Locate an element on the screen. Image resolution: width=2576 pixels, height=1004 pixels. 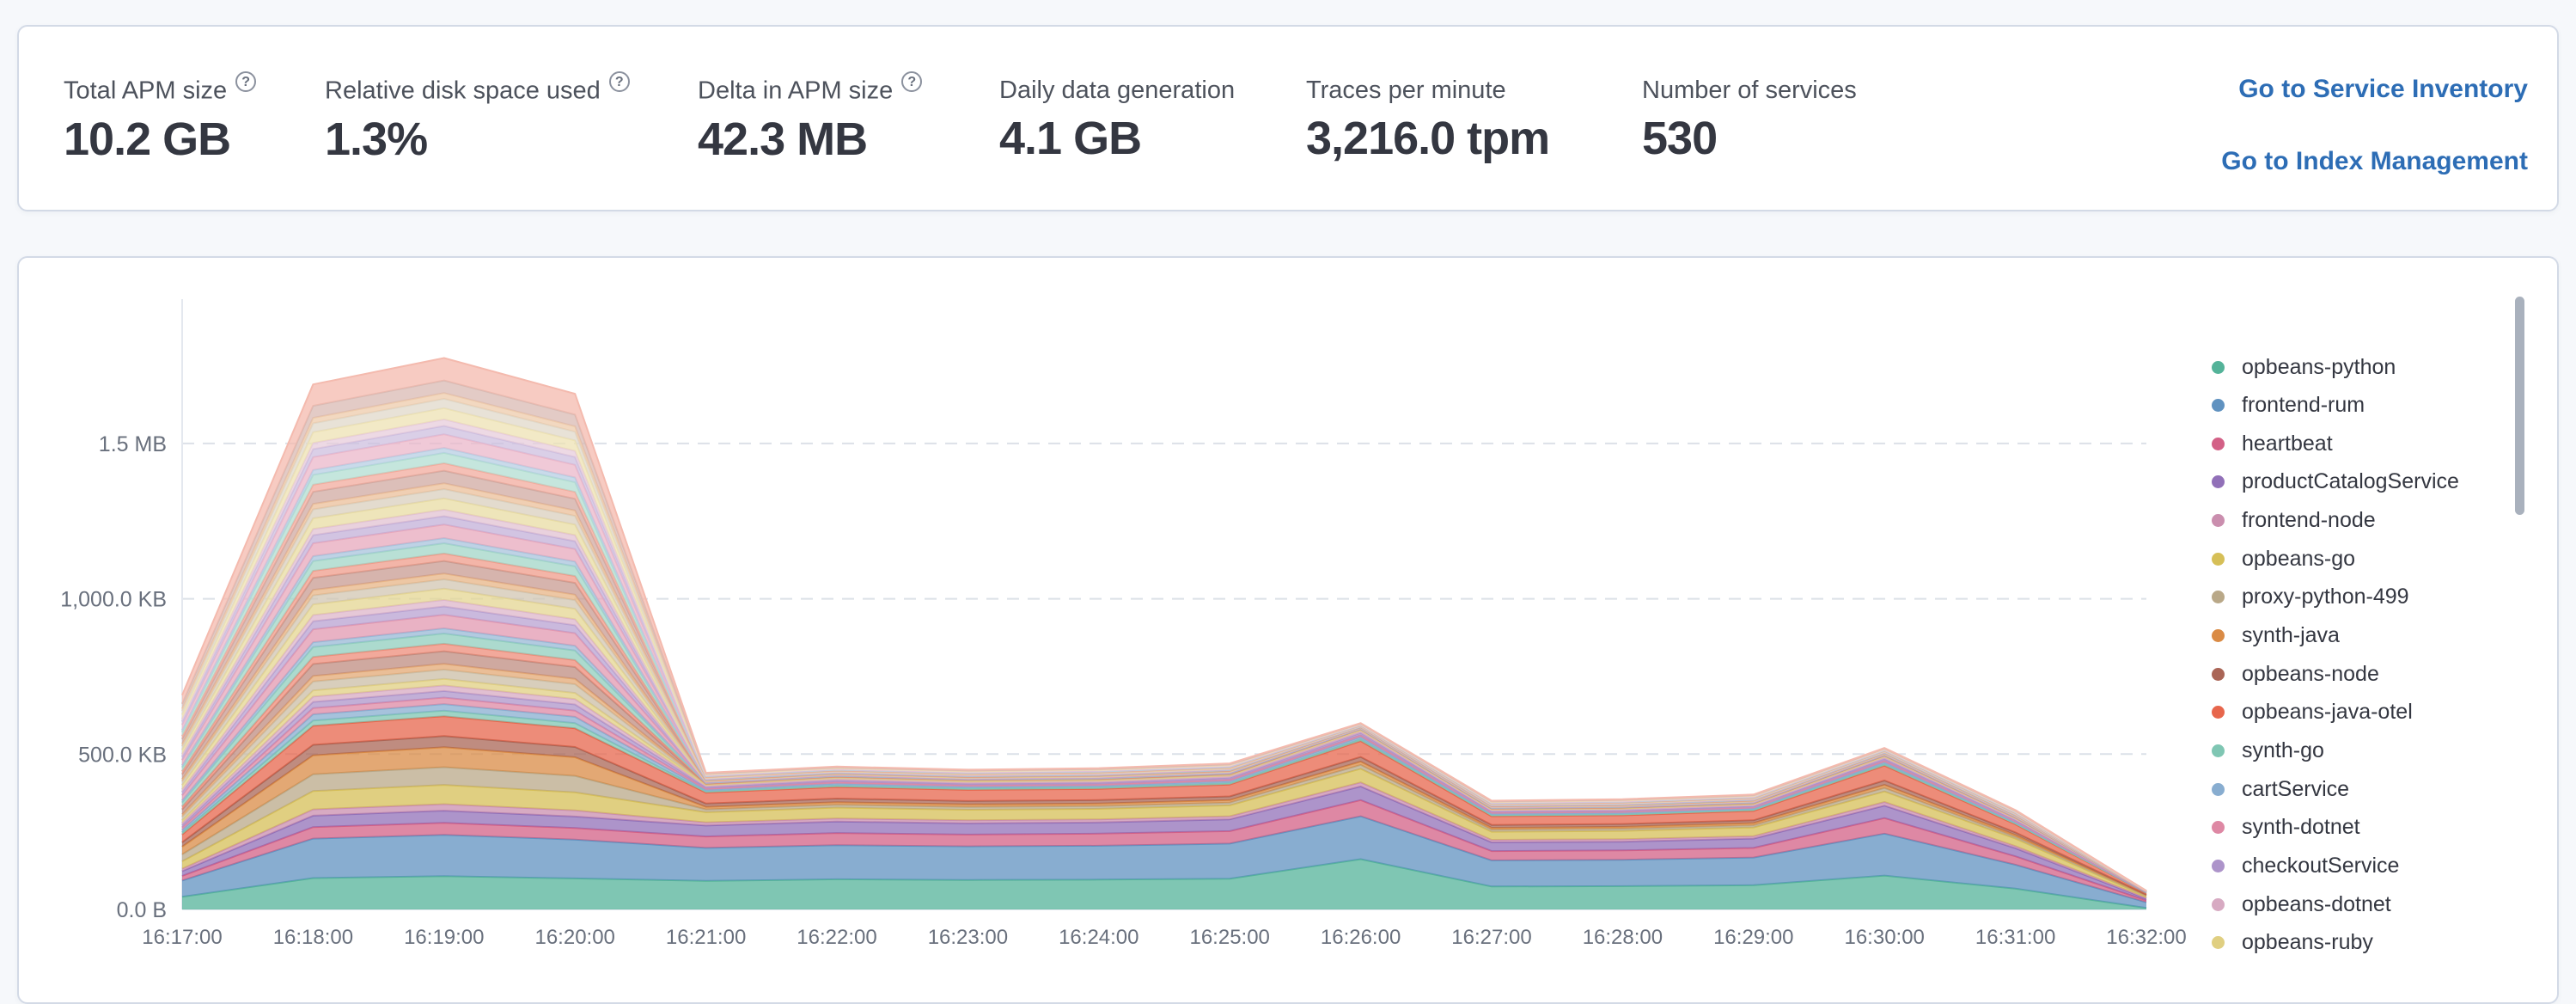
x-axis-tick-label: 16:18:00 is located at coordinates (313, 937).